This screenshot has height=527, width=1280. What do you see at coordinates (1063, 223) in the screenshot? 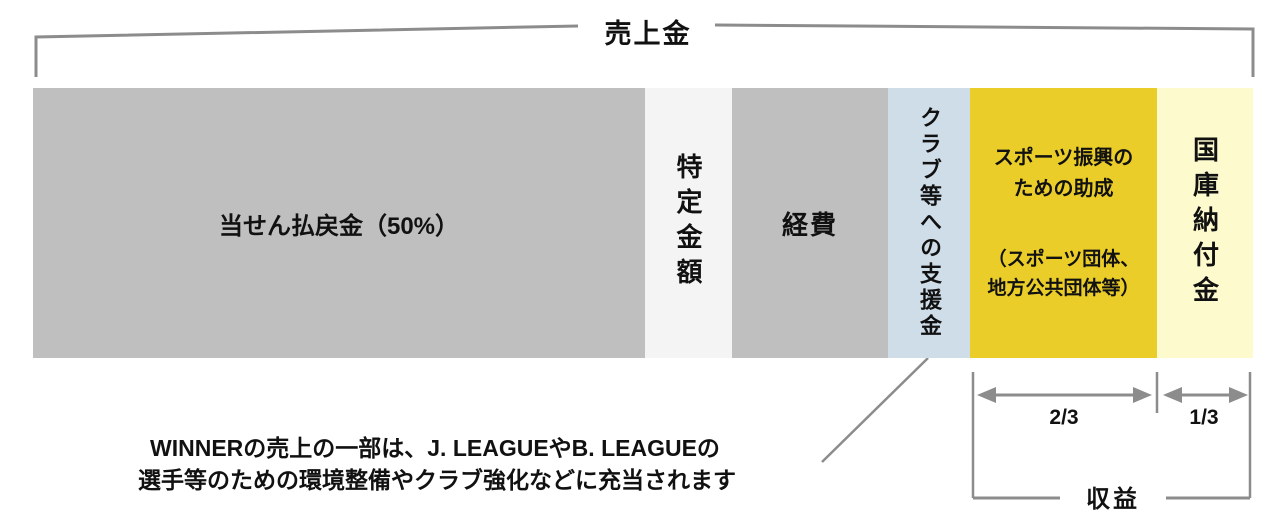
I see `segment-sports-promotion: スポーツ振興の ための助成 （スポーツ団体、 地方公共団体等）` at bounding box center [1063, 223].